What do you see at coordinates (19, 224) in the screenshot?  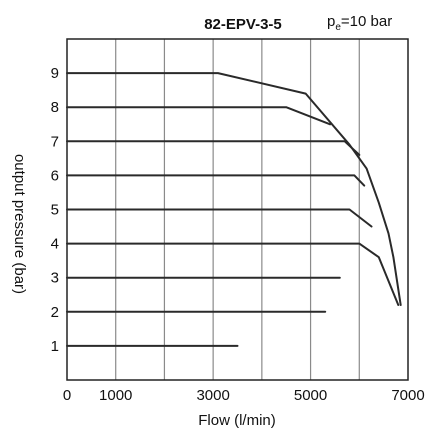 I see `y-axis-label: output pressure (bar)` at bounding box center [19, 224].